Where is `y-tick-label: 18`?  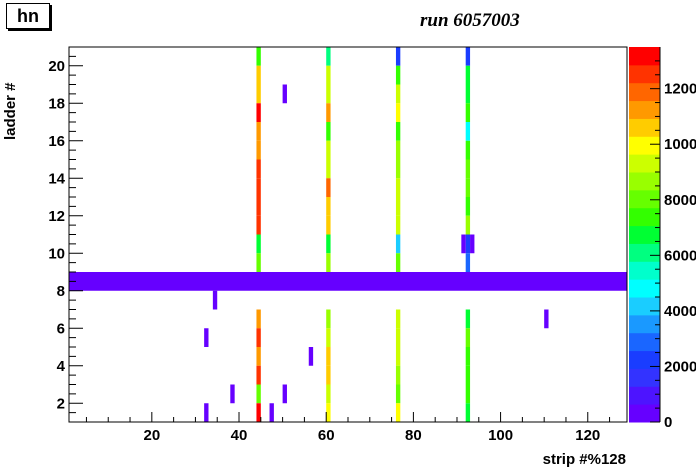 y-tick-label: 18 is located at coordinates (56, 103).